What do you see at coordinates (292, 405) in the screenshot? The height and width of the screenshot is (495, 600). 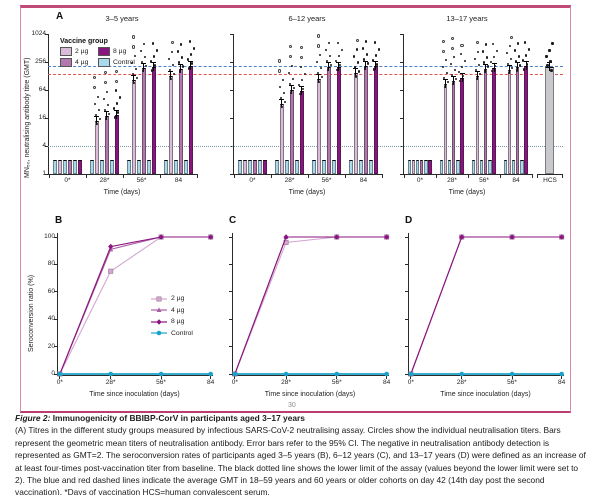 I see `page-number-artifact: 30` at bounding box center [292, 405].